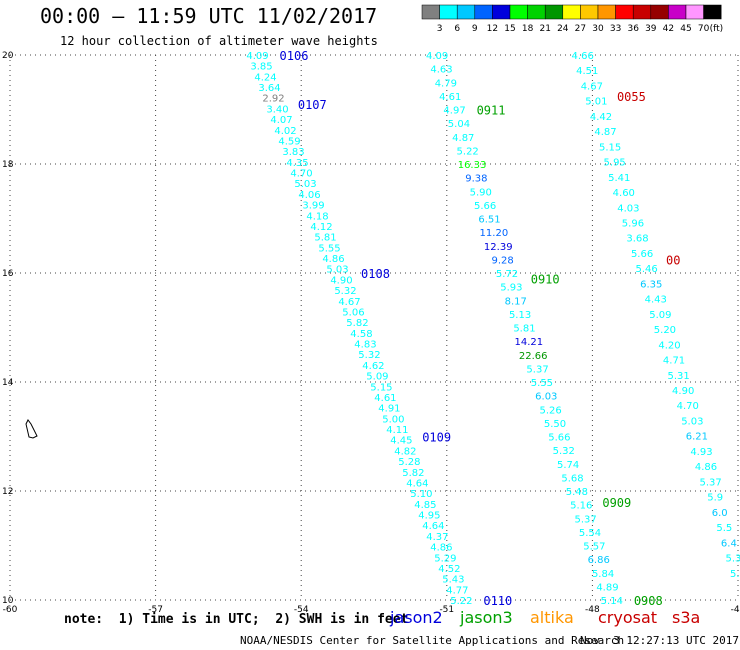 This screenshot has width=740, height=650. I want to click on swh-value-label: 6.4, so click(729, 543).